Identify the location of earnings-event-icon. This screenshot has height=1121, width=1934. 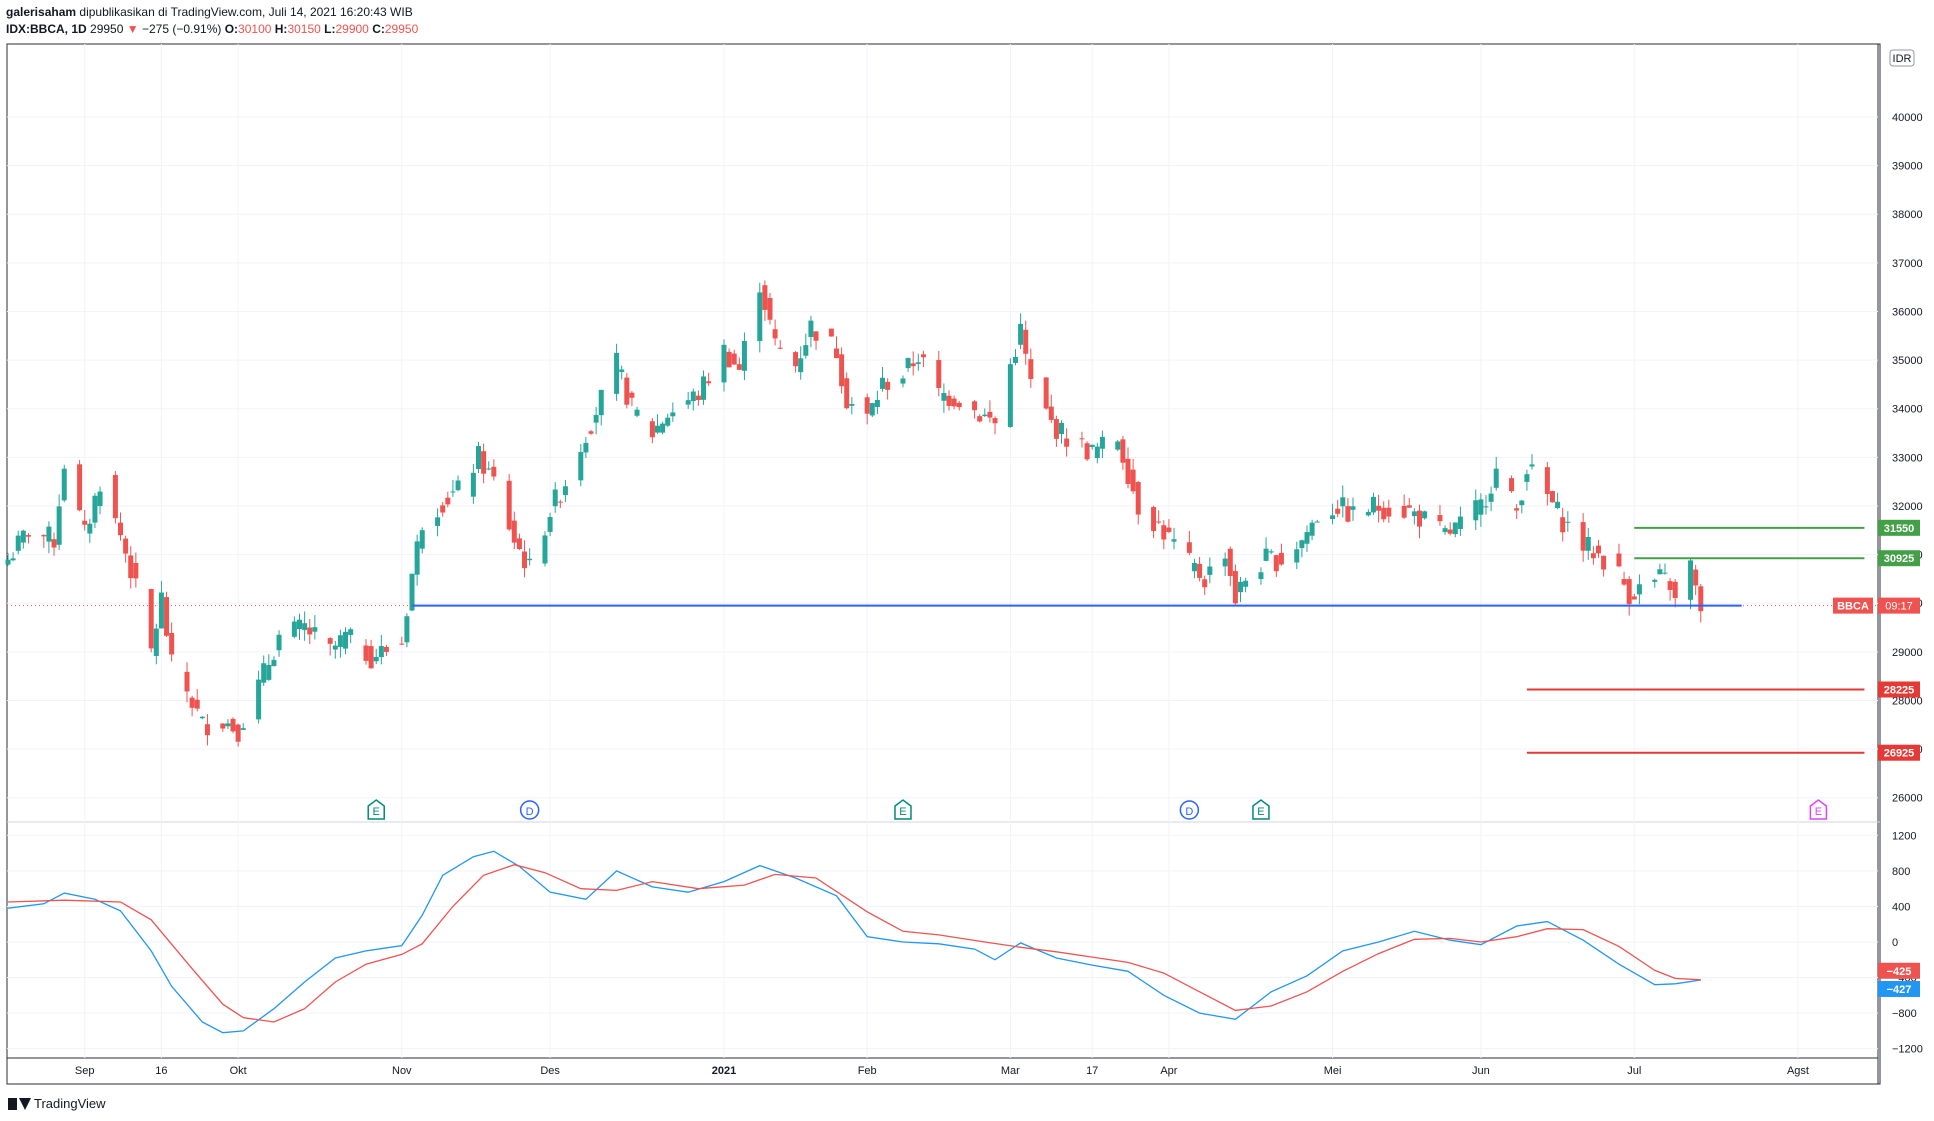
(1818, 809).